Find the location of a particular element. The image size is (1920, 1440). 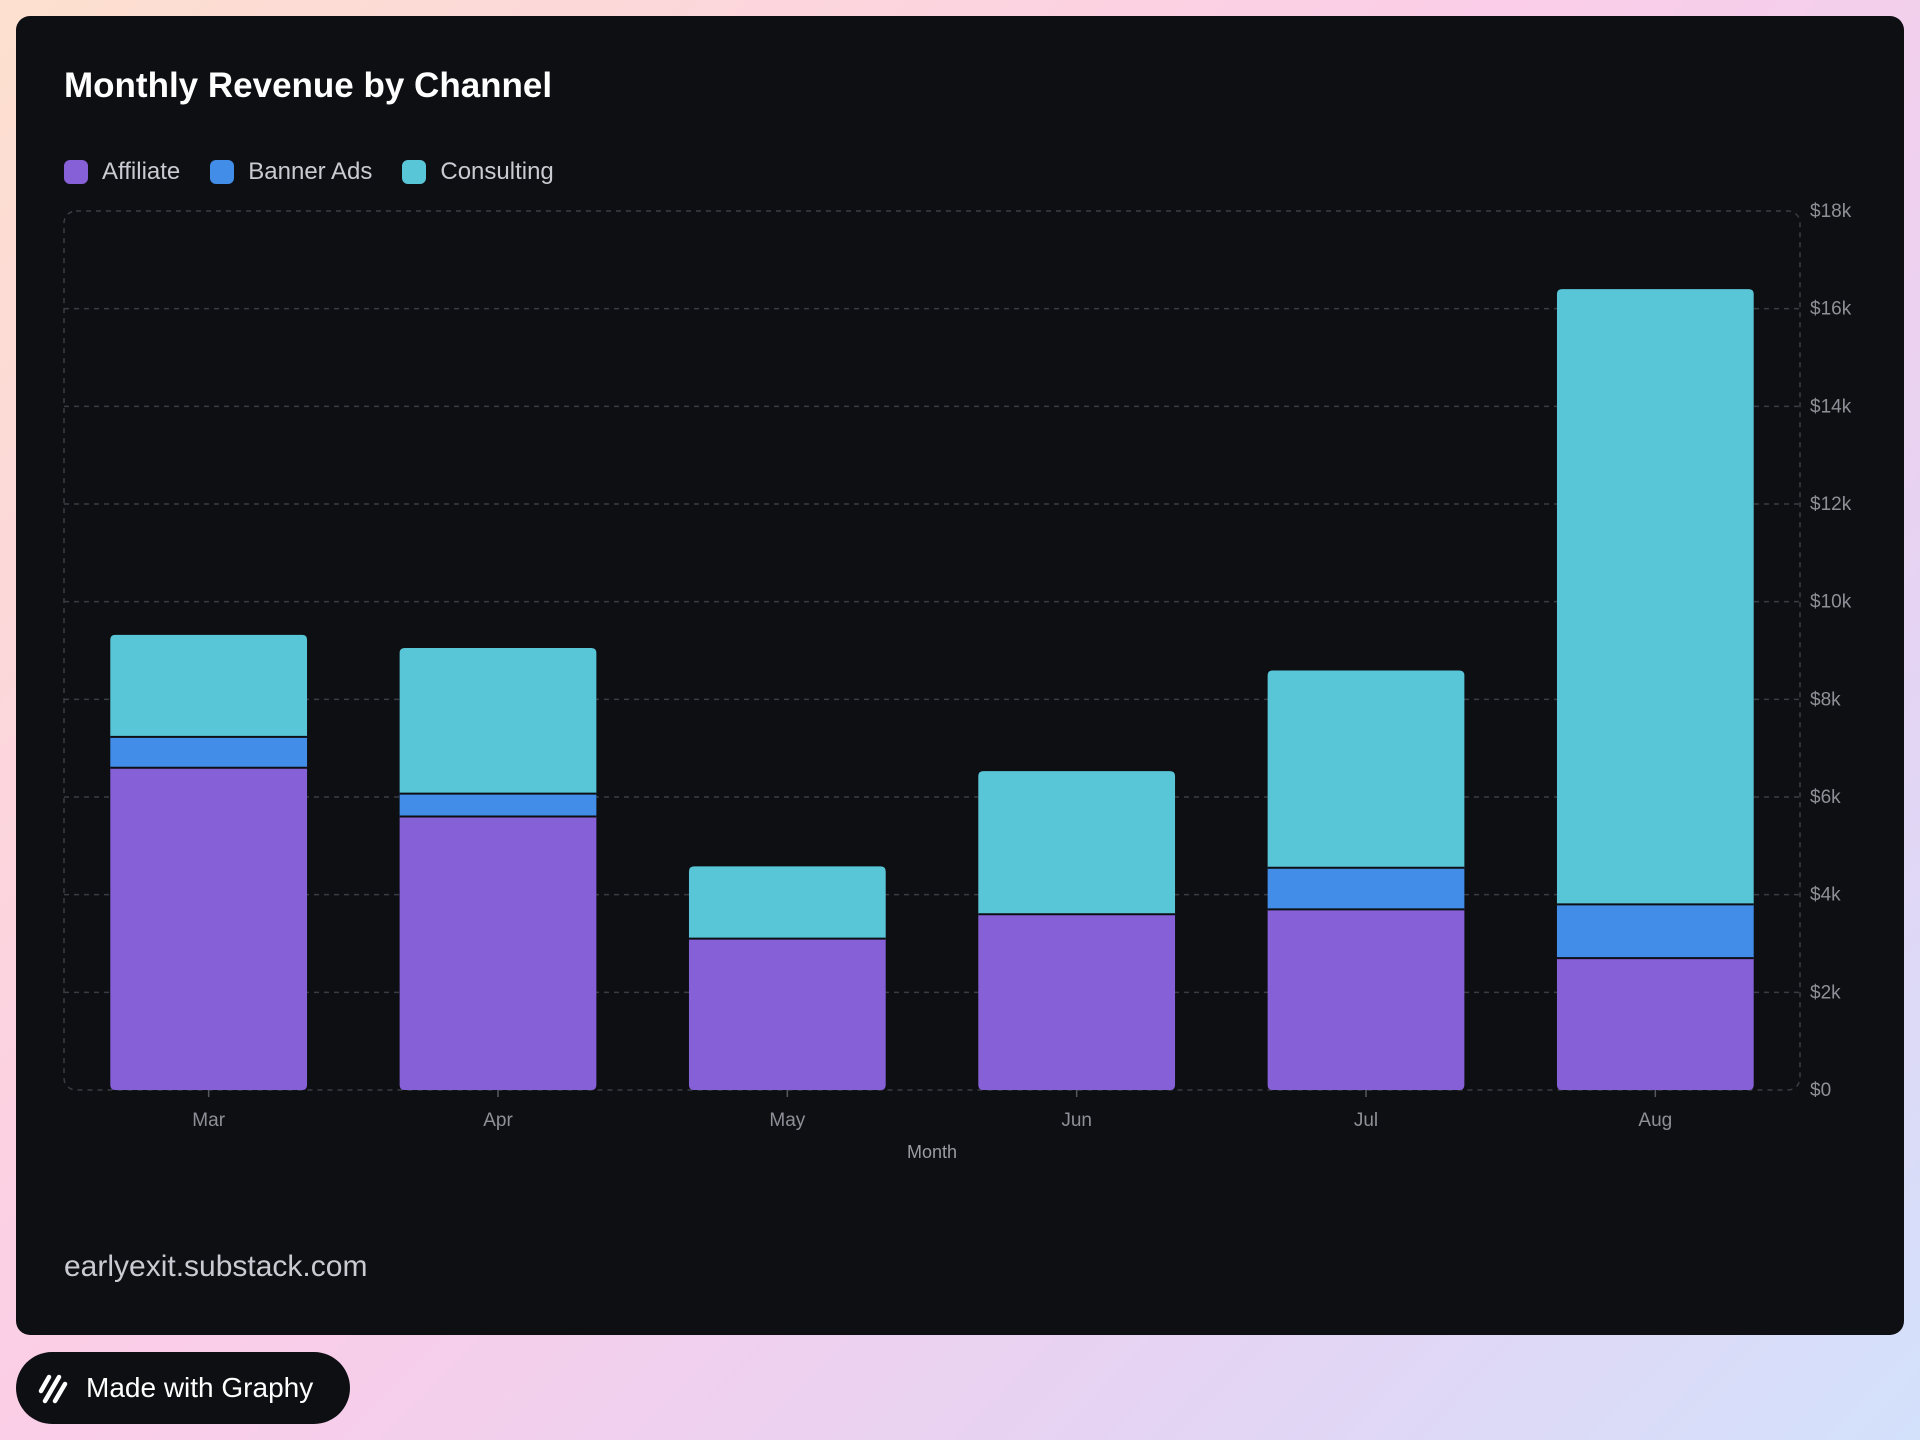

chart-title: Monthly Revenue by Channel is located at coordinates (308, 85).